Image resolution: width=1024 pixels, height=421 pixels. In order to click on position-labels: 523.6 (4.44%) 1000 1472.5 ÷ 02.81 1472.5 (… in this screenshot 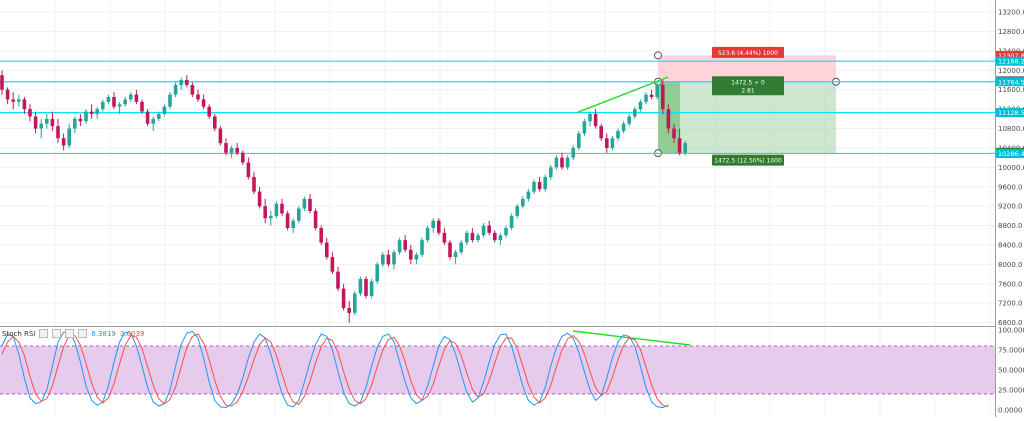, I will do `click(748, 106)`.